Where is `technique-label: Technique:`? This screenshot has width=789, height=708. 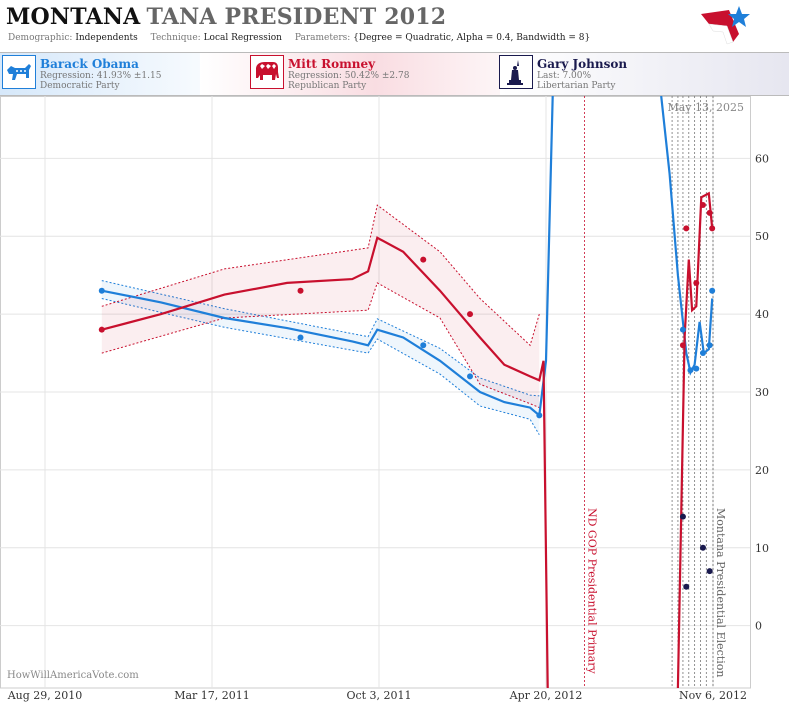
technique-label: Technique: is located at coordinates (175, 38).